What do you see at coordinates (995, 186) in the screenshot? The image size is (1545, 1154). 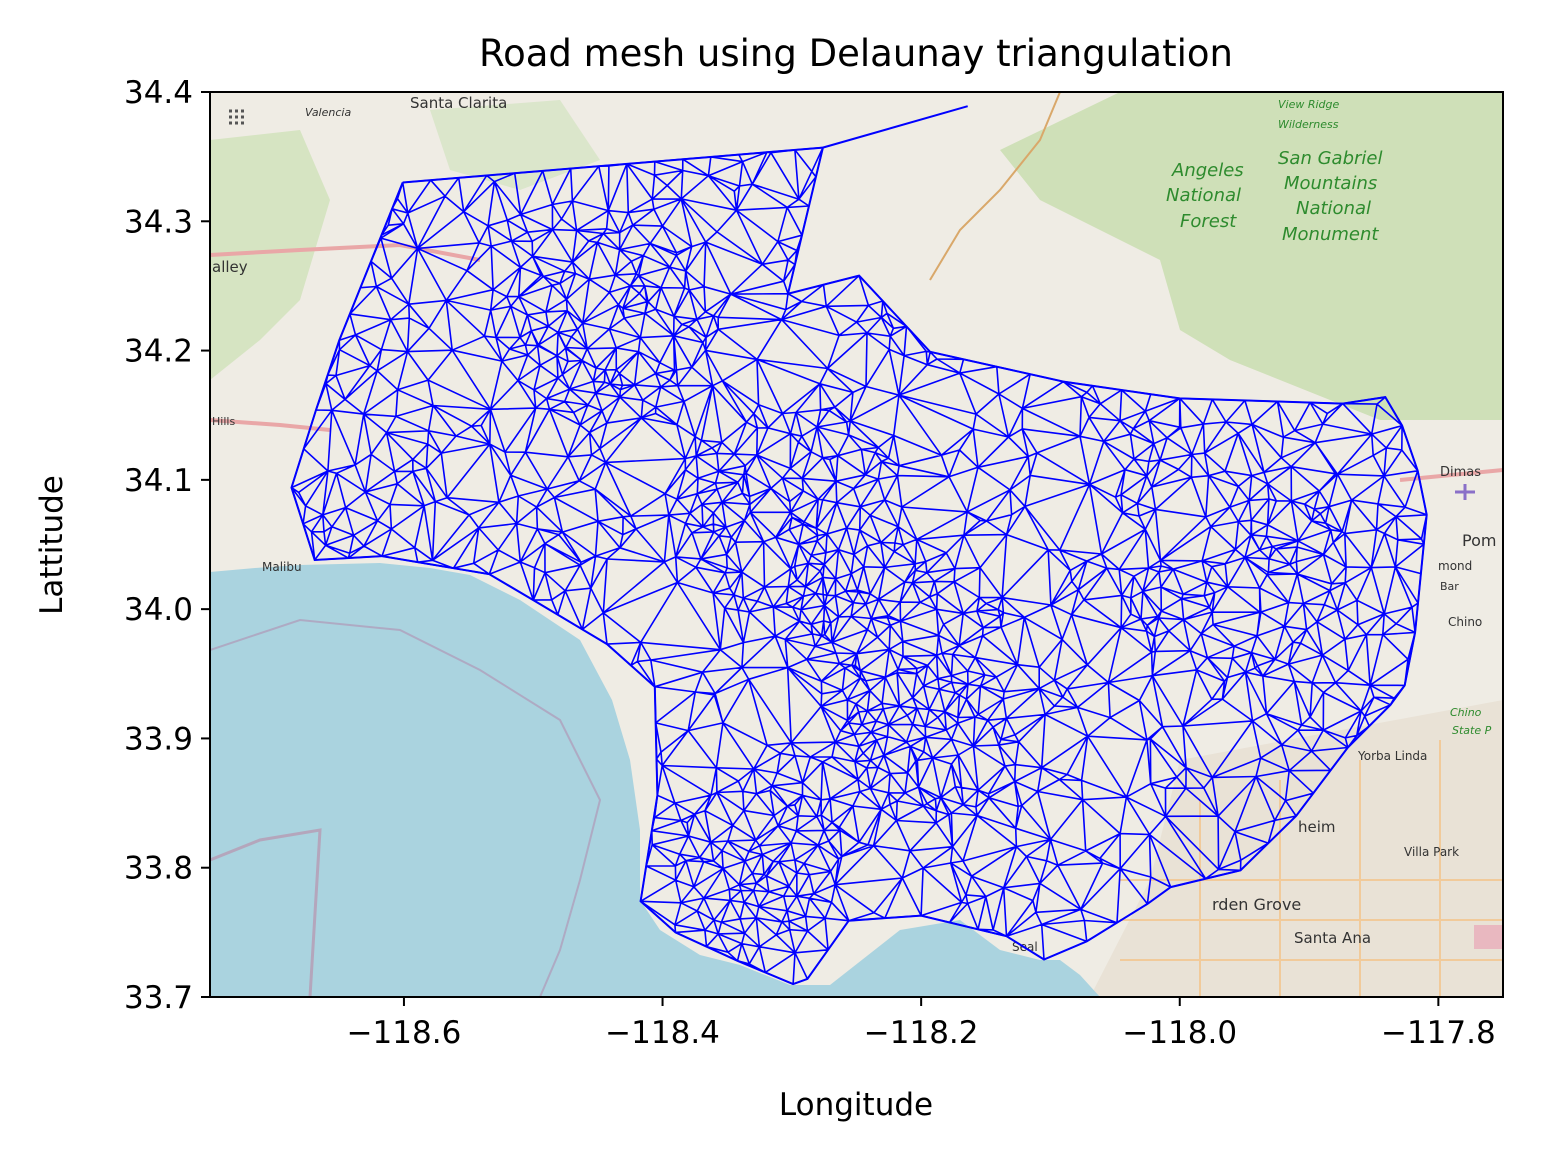 I see `forest-border` at bounding box center [995, 186].